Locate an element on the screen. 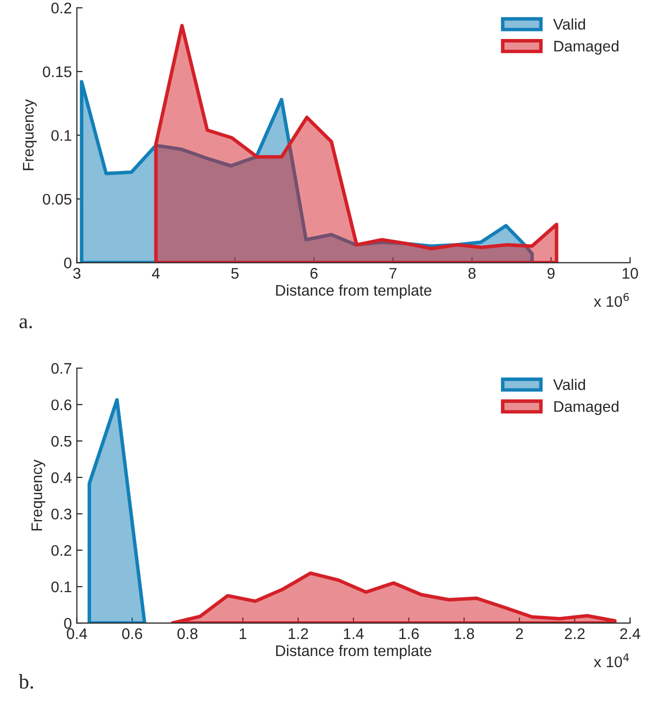 This screenshot has height=708, width=657. x-tick-label: 0.6 is located at coordinates (132, 634).